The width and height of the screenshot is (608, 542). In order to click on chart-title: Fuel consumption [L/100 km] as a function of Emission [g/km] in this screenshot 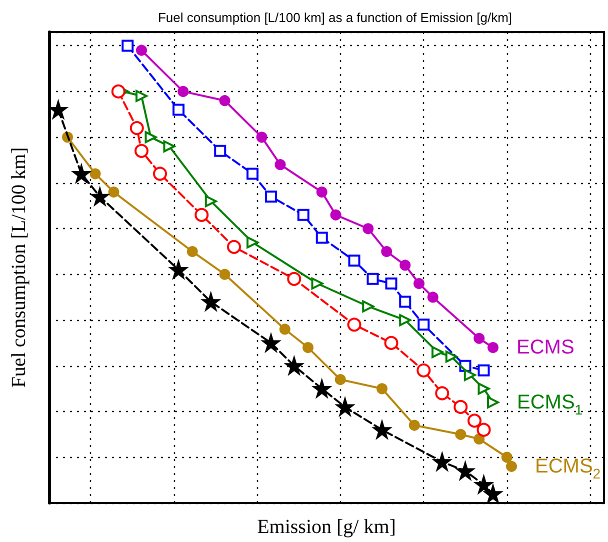, I will do `click(335, 17)`.